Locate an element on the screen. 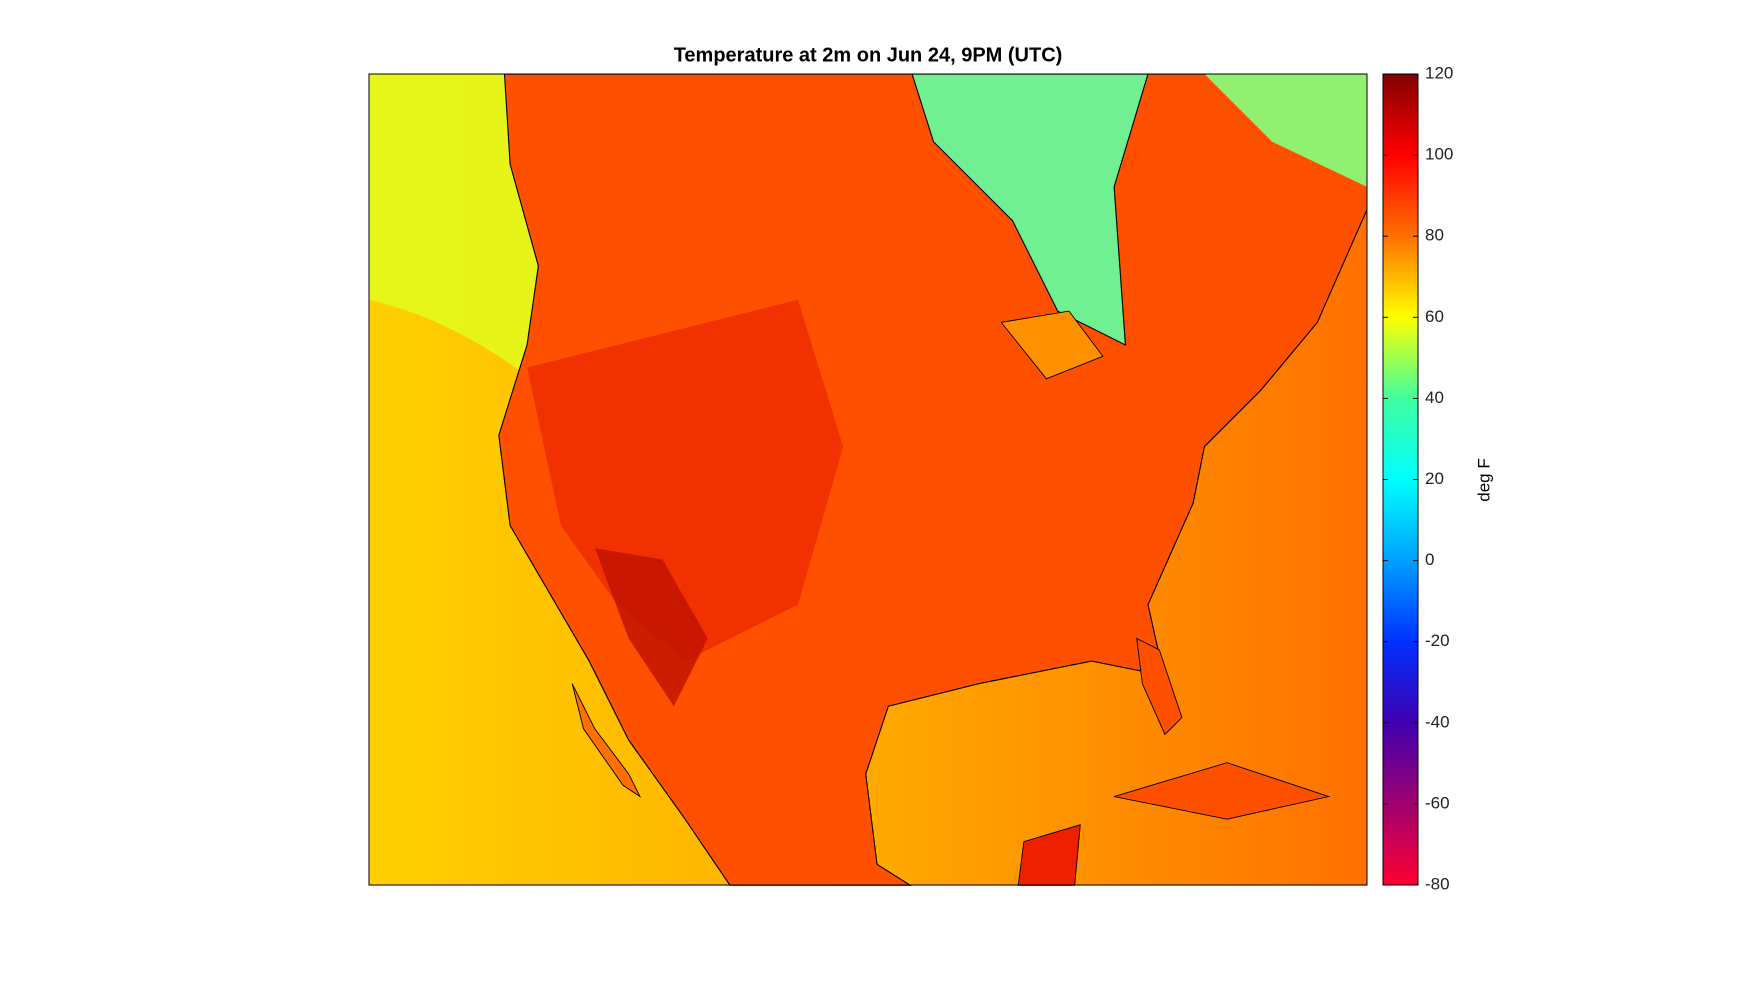 Image resolution: width=1750 pixels, height=984 pixels. colorbar-tick-label: 40 is located at coordinates (1434, 397).